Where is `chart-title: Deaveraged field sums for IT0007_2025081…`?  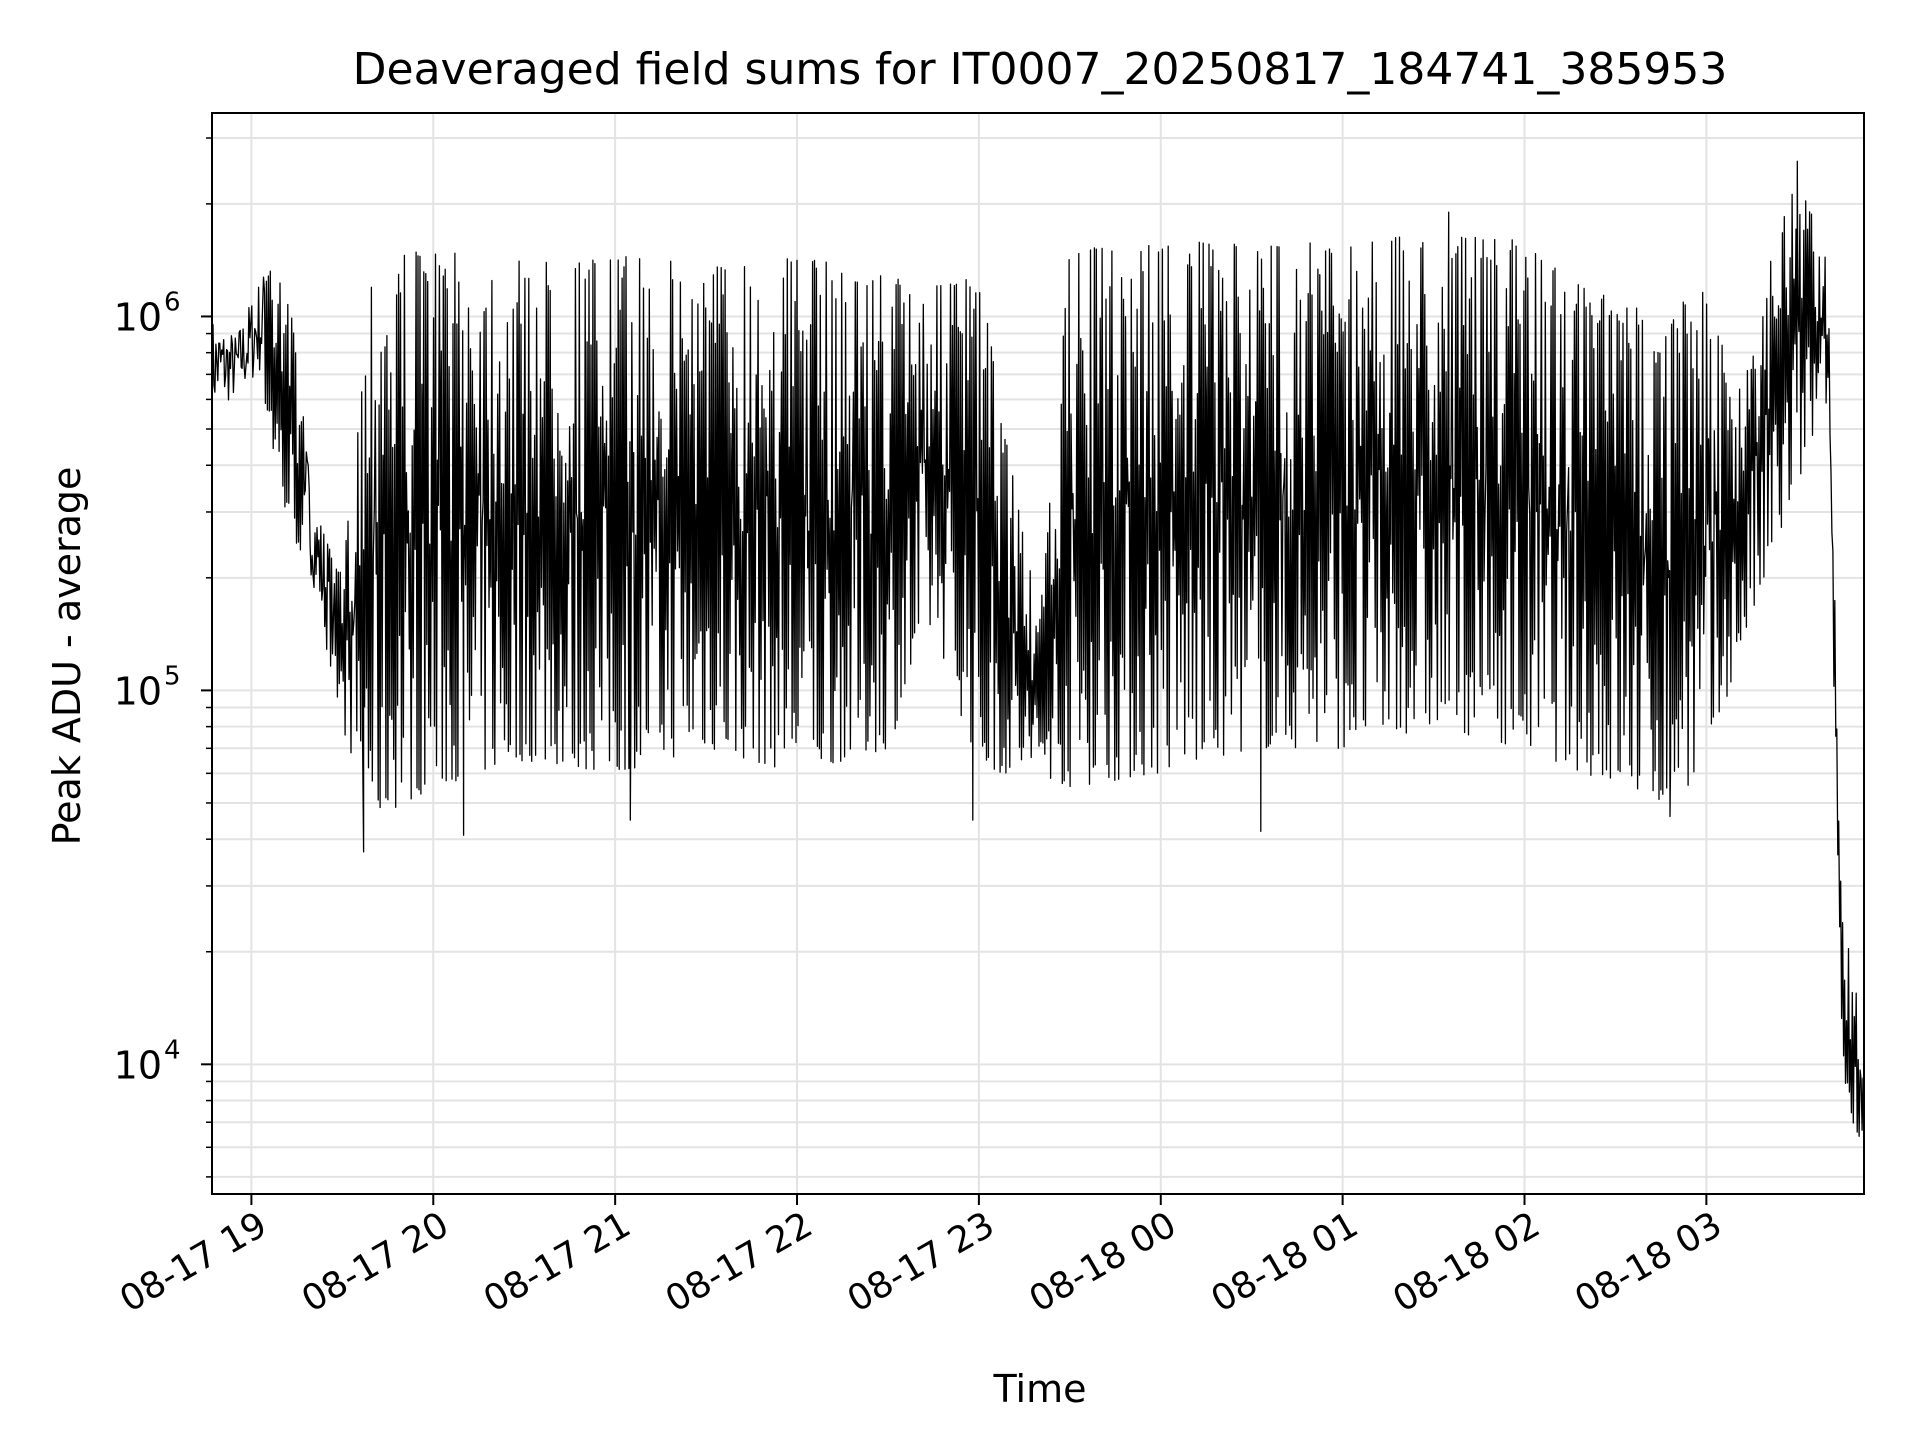
chart-title: Deaveraged field sums for IT0007_2025081… is located at coordinates (1040, 69).